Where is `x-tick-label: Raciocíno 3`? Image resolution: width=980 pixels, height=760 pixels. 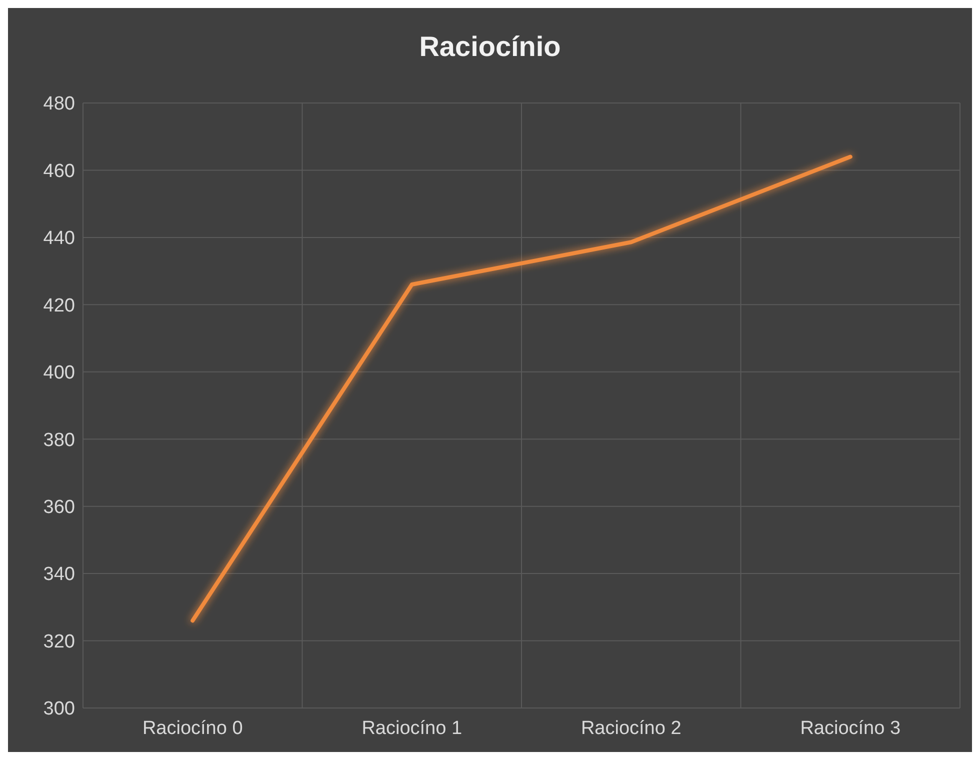 x-tick-label: Raciocíno 3 is located at coordinates (850, 728).